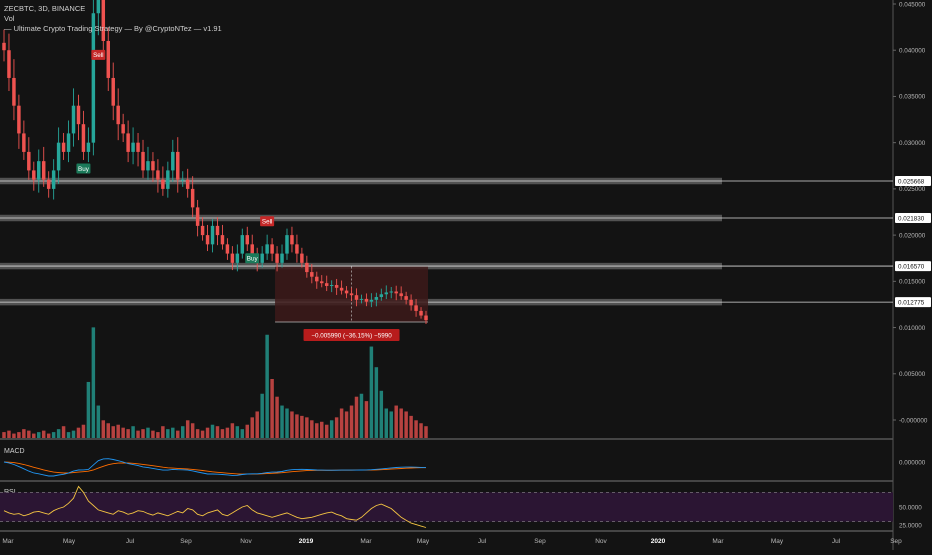 The height and width of the screenshot is (555, 932). What do you see at coordinates (215, 506) in the screenshot?
I see `rsi-line` at bounding box center [215, 506].